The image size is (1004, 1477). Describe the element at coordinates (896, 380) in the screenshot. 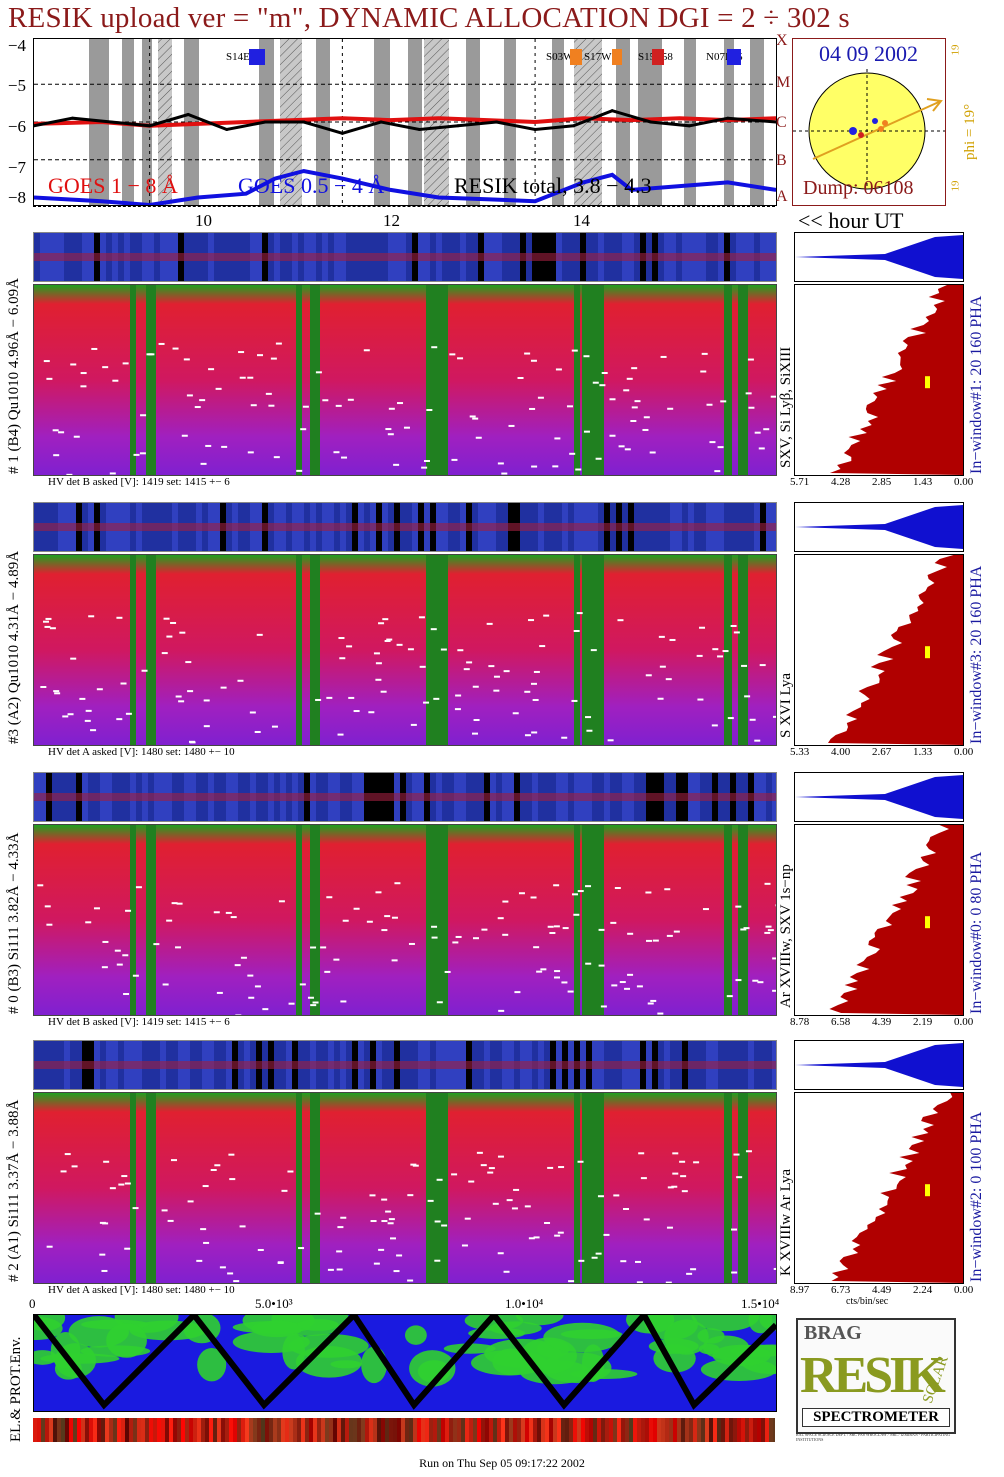

I see `count-shape` at that location.